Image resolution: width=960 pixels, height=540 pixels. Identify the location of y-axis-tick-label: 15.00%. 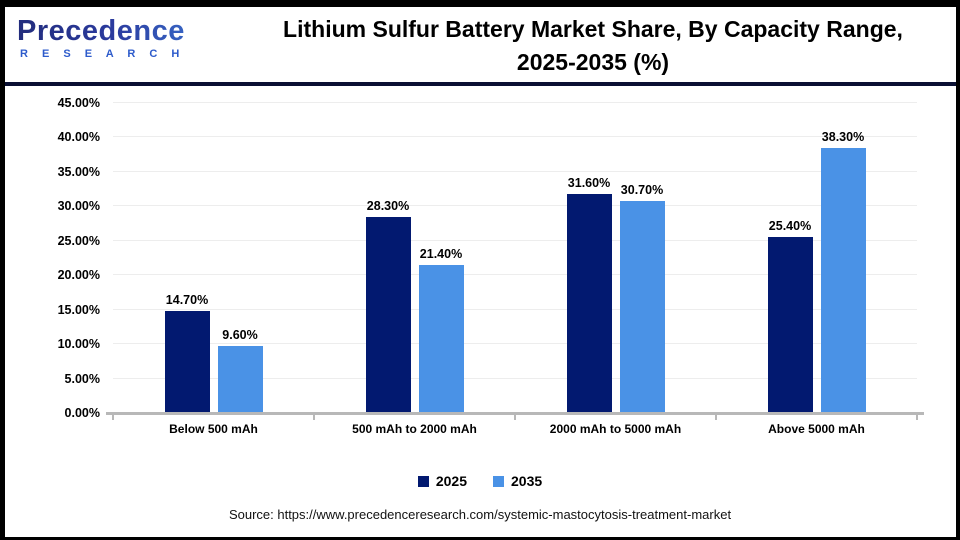
(78, 309).